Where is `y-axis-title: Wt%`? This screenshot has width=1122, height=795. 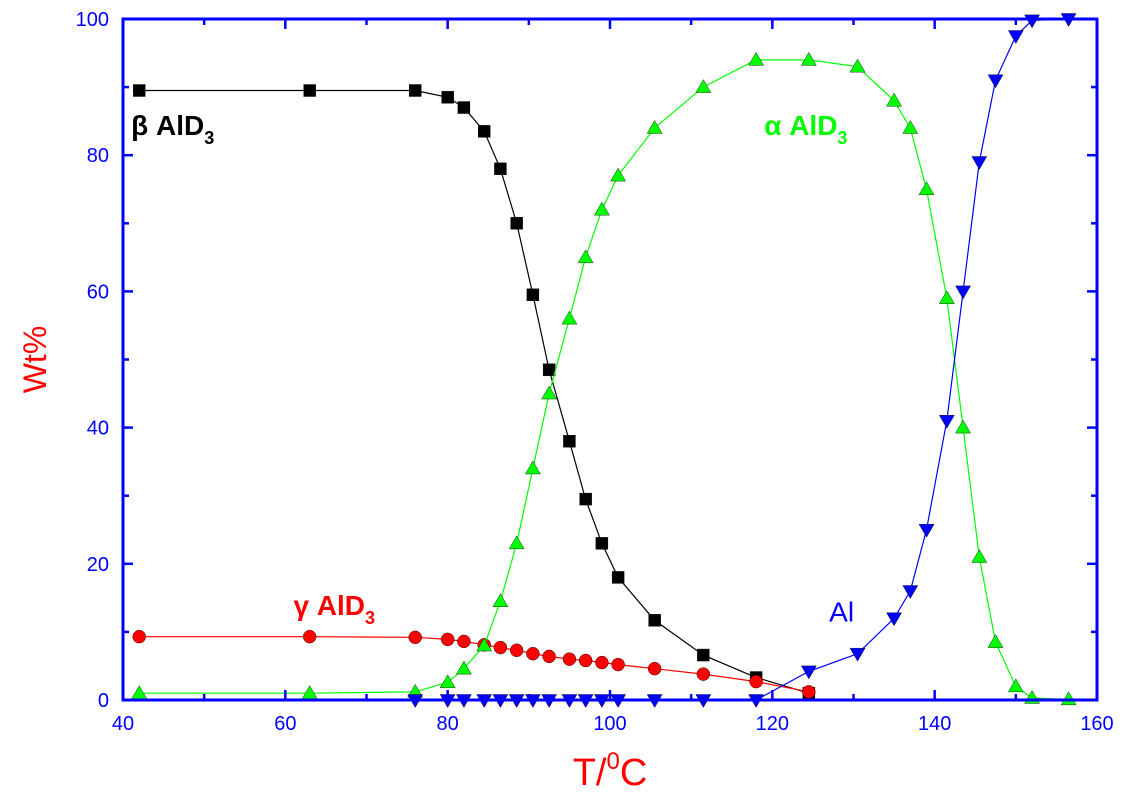
y-axis-title: Wt% is located at coordinates (35, 360).